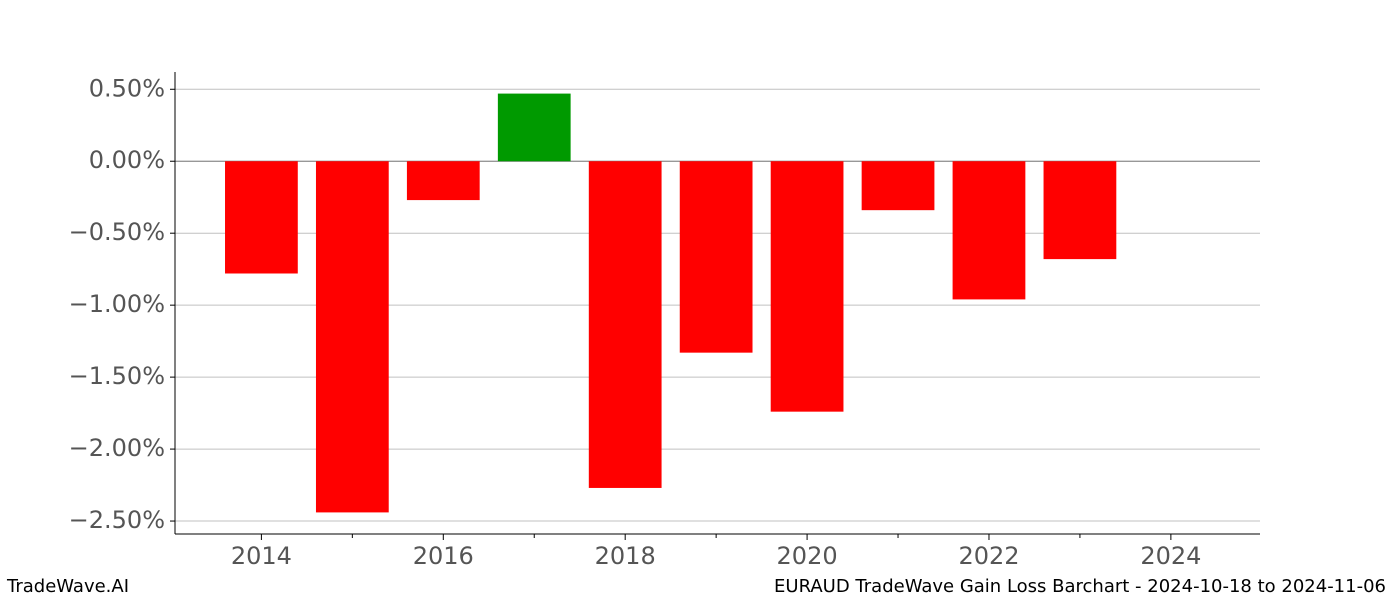 This screenshot has width=1400, height=600. What do you see at coordinates (117, 304) in the screenshot?
I see `y-tick-label: −1.00%` at bounding box center [117, 304].